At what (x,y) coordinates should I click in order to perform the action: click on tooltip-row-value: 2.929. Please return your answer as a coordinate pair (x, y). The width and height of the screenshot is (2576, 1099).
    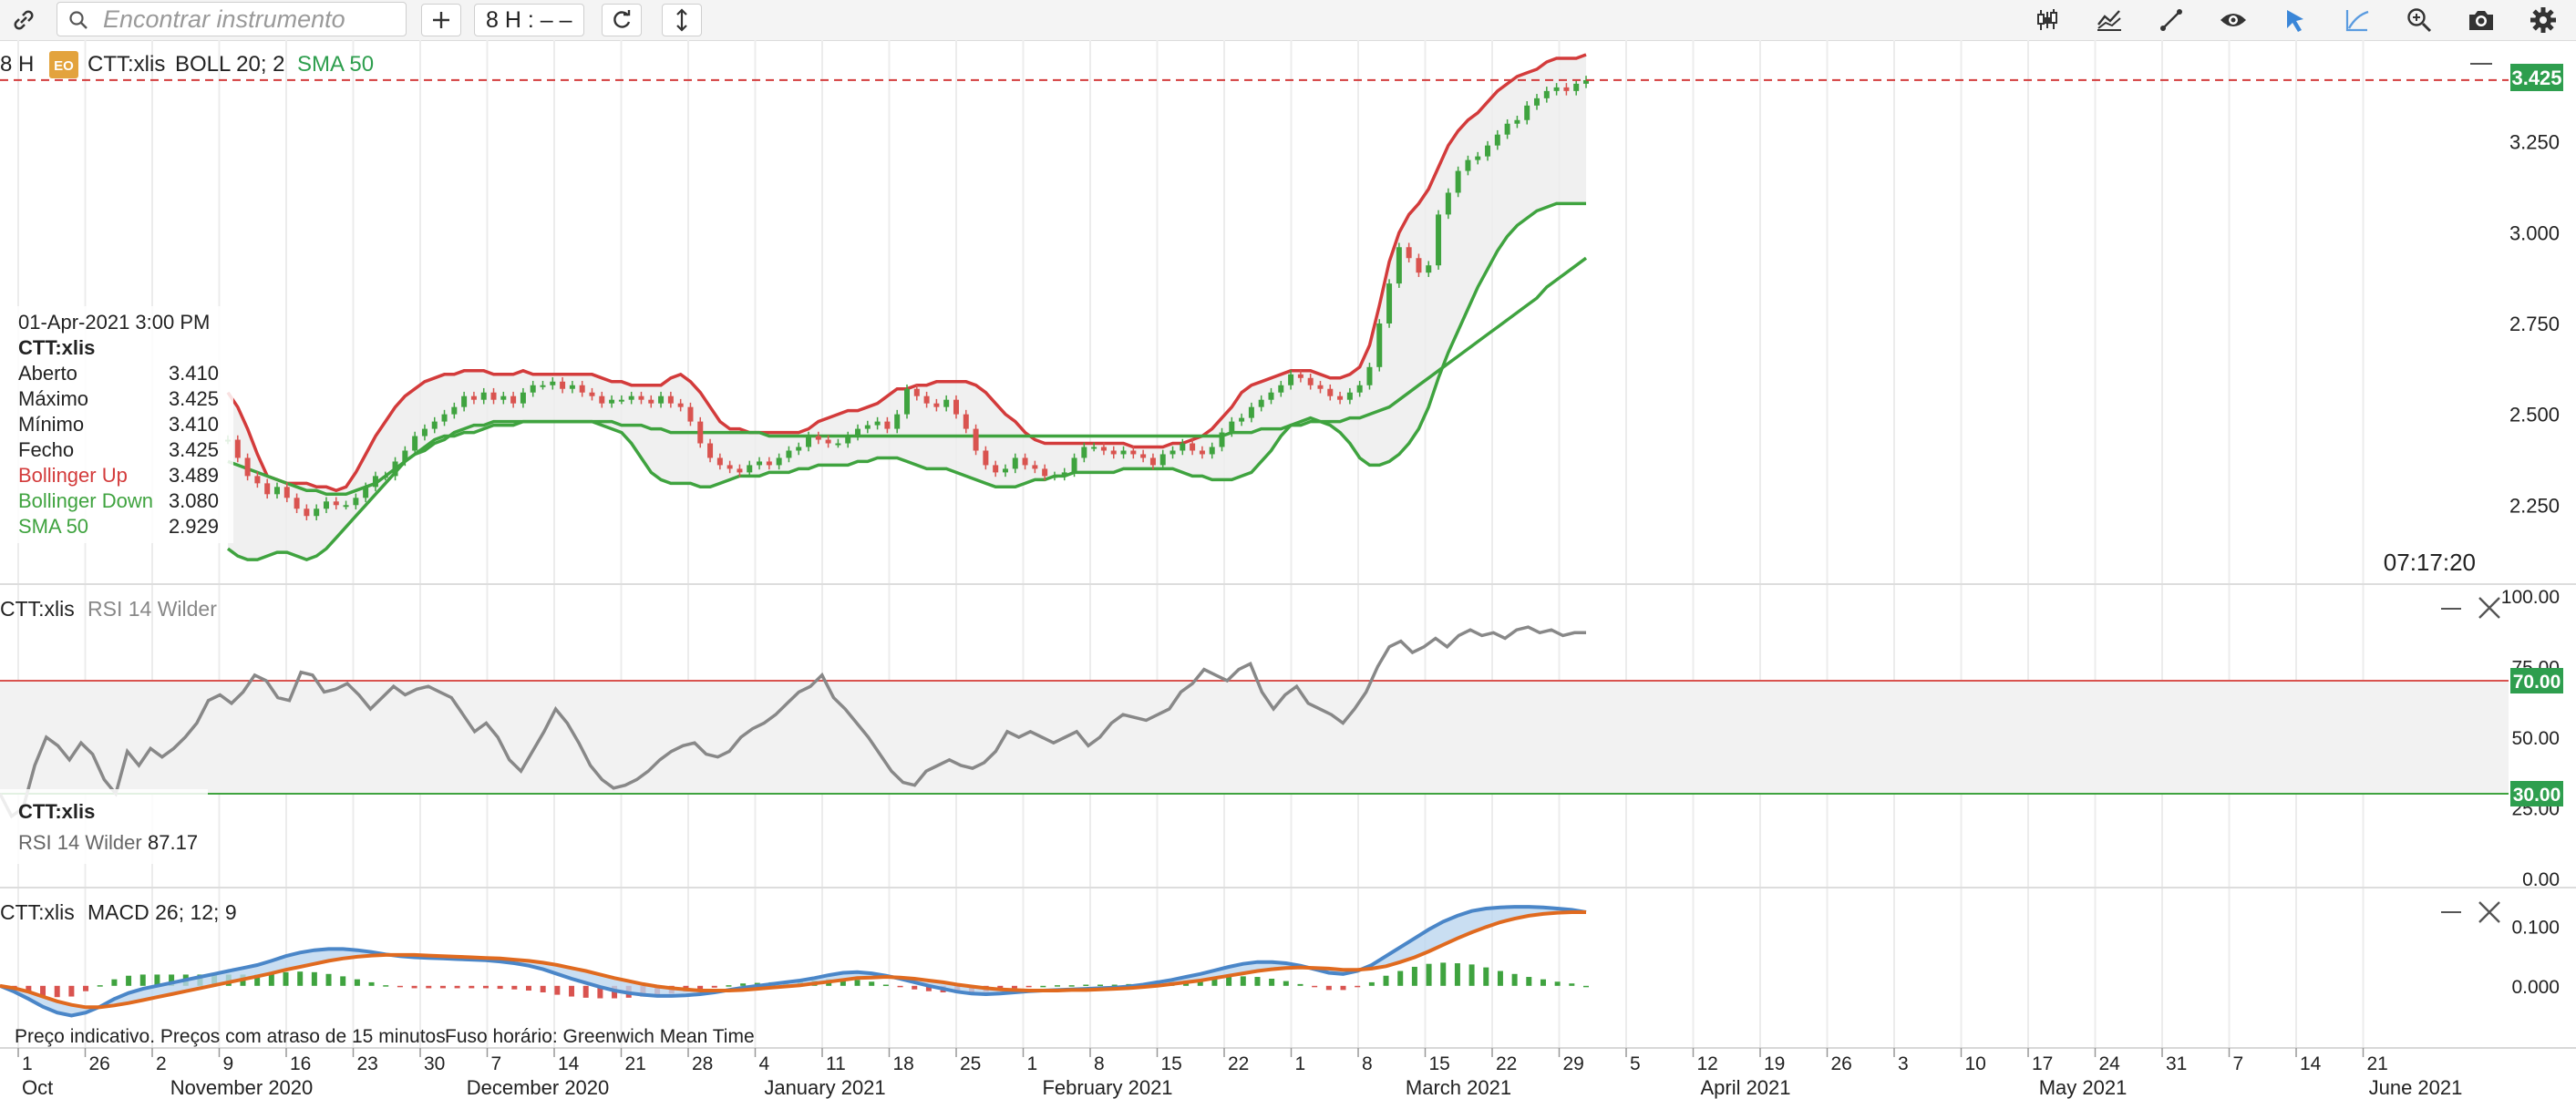
    Looking at the image, I should click on (193, 527).